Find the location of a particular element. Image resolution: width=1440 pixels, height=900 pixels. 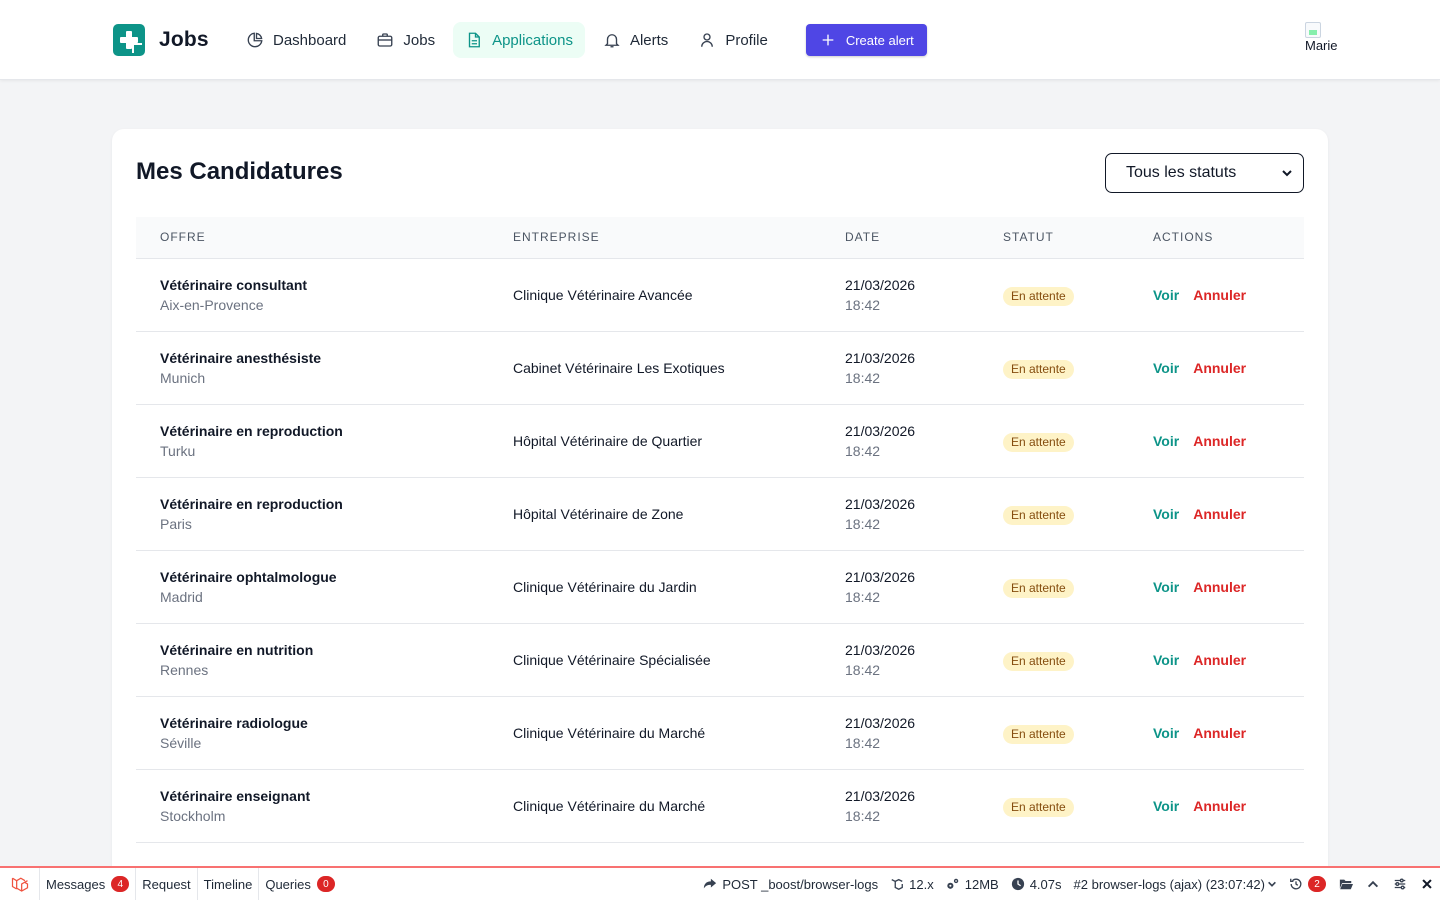

history-count-badge: 2 is located at coordinates (1317, 884).